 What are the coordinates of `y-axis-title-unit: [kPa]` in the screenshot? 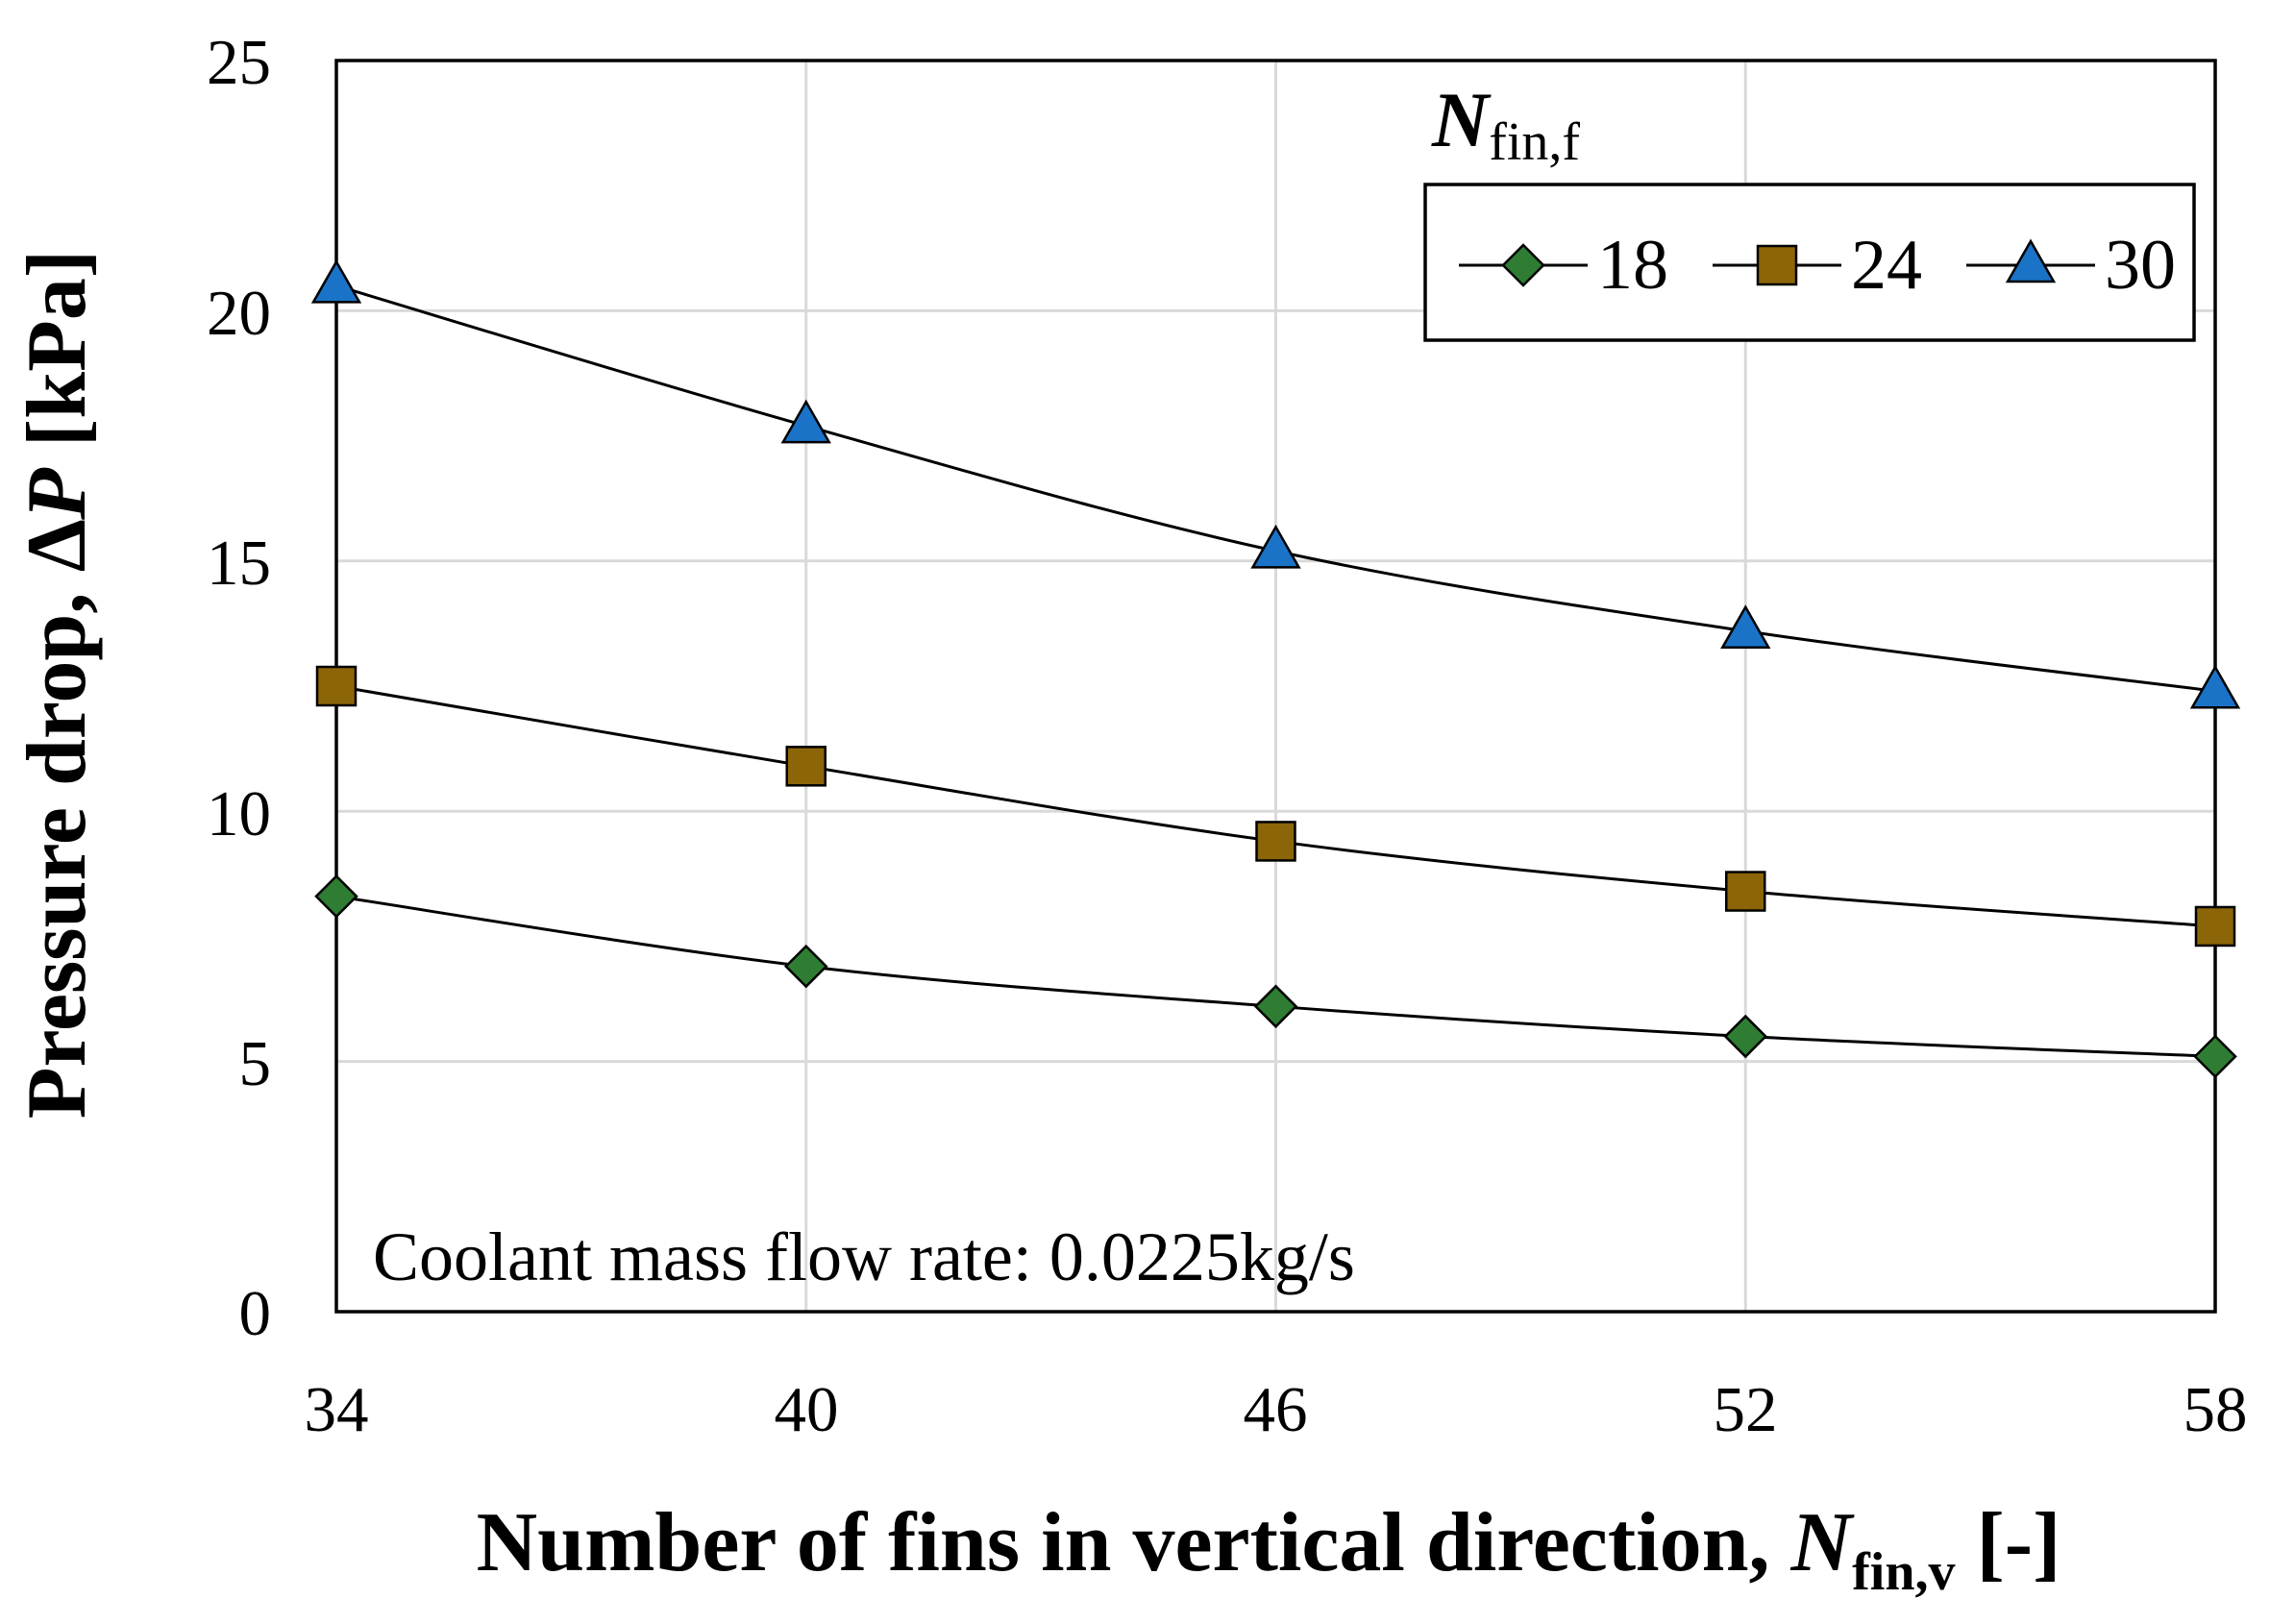 It's located at (57, 359).